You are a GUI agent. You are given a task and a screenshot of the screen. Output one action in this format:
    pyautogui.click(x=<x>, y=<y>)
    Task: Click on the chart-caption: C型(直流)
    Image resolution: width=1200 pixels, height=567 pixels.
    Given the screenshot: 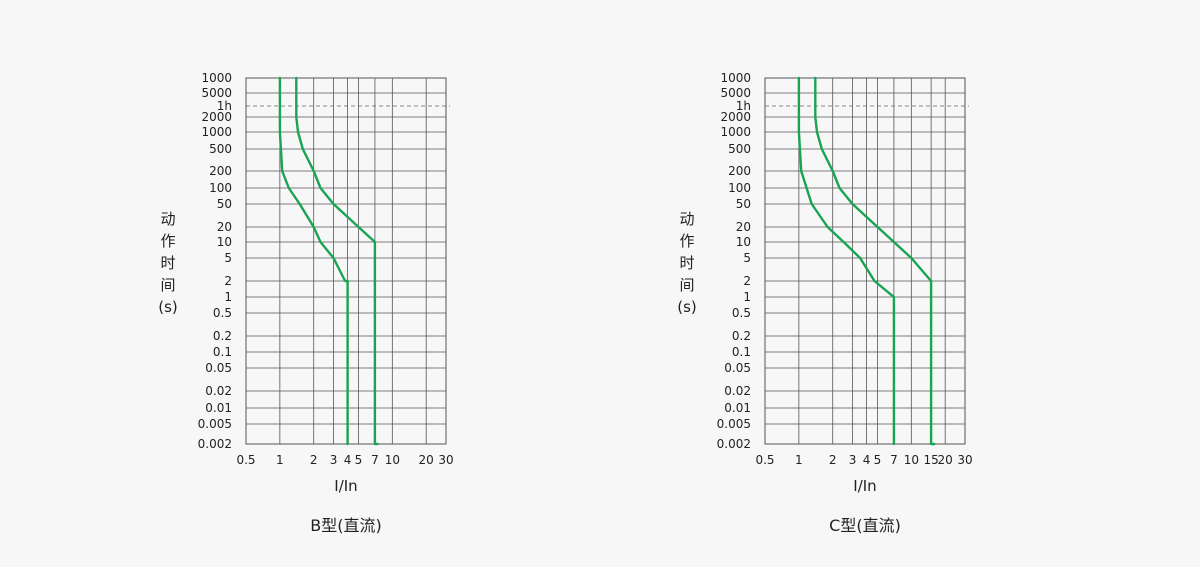 What is the action you would take?
    pyautogui.click(x=865, y=525)
    